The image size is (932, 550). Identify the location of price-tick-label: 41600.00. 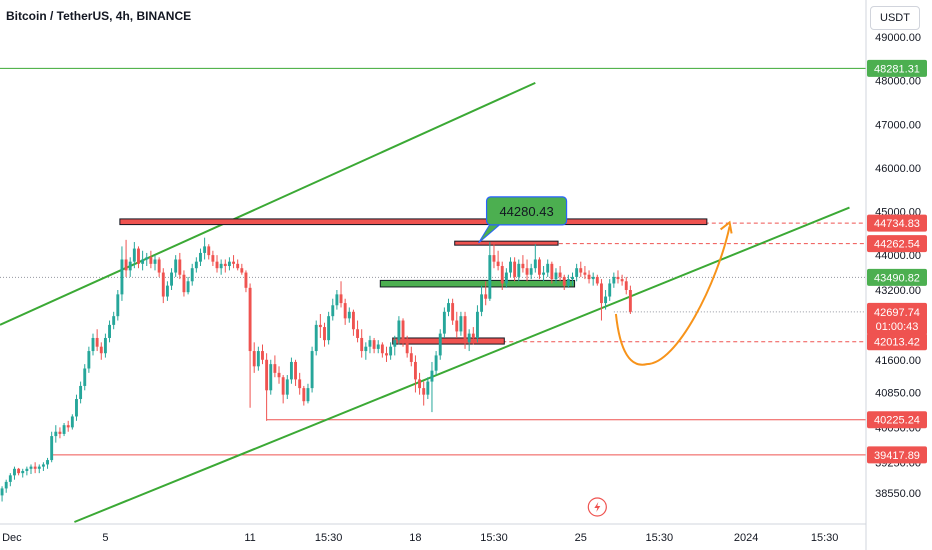
(898, 361).